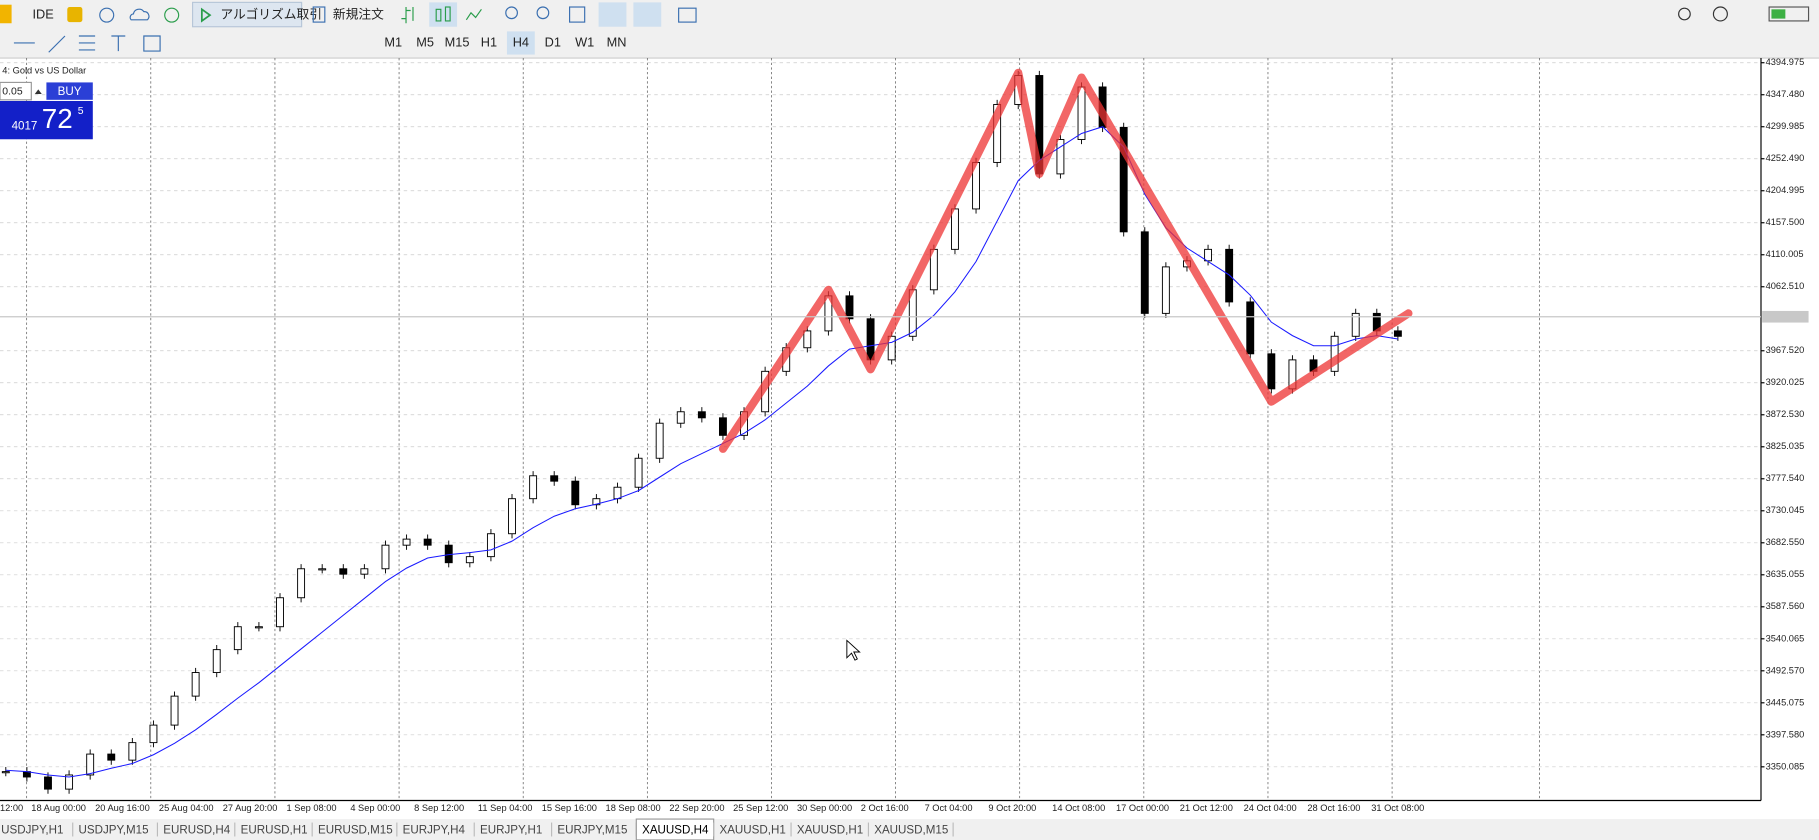 The width and height of the screenshot is (1819, 840). I want to click on x-tick-label: 22 Sep 20:00, so click(696, 808).